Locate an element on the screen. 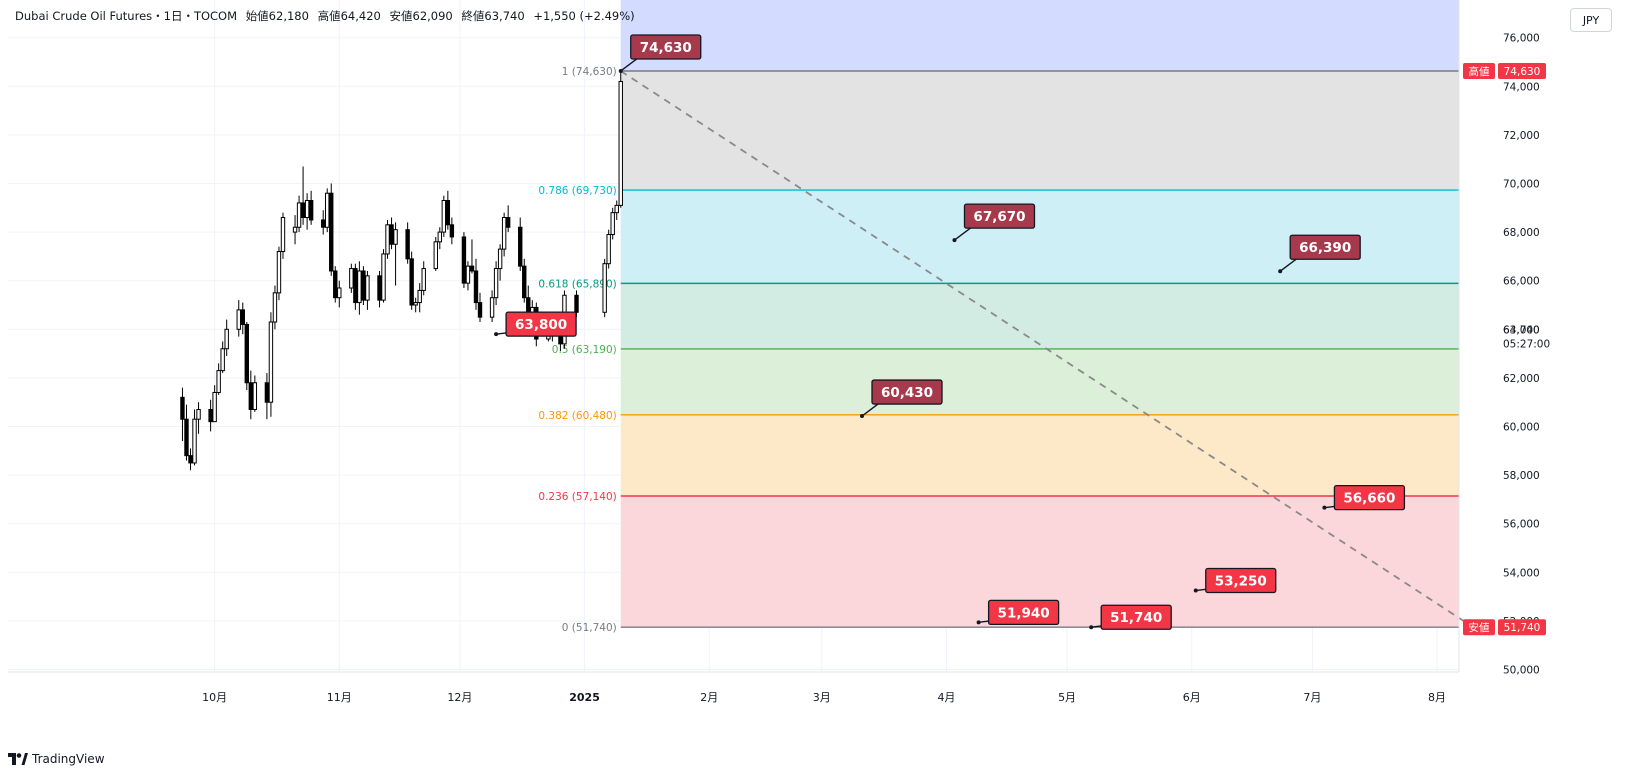 This screenshot has width=1633, height=776. fib-level-label: 0.618 (65,890) is located at coordinates (577, 284).